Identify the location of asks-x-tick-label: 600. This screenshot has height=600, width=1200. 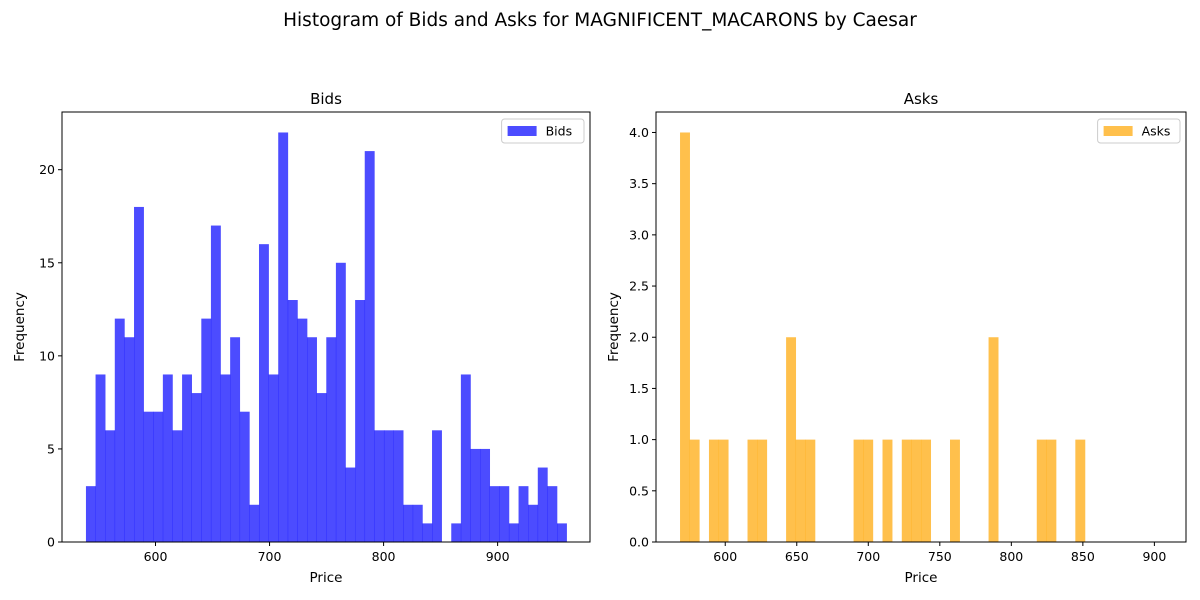
(725, 556).